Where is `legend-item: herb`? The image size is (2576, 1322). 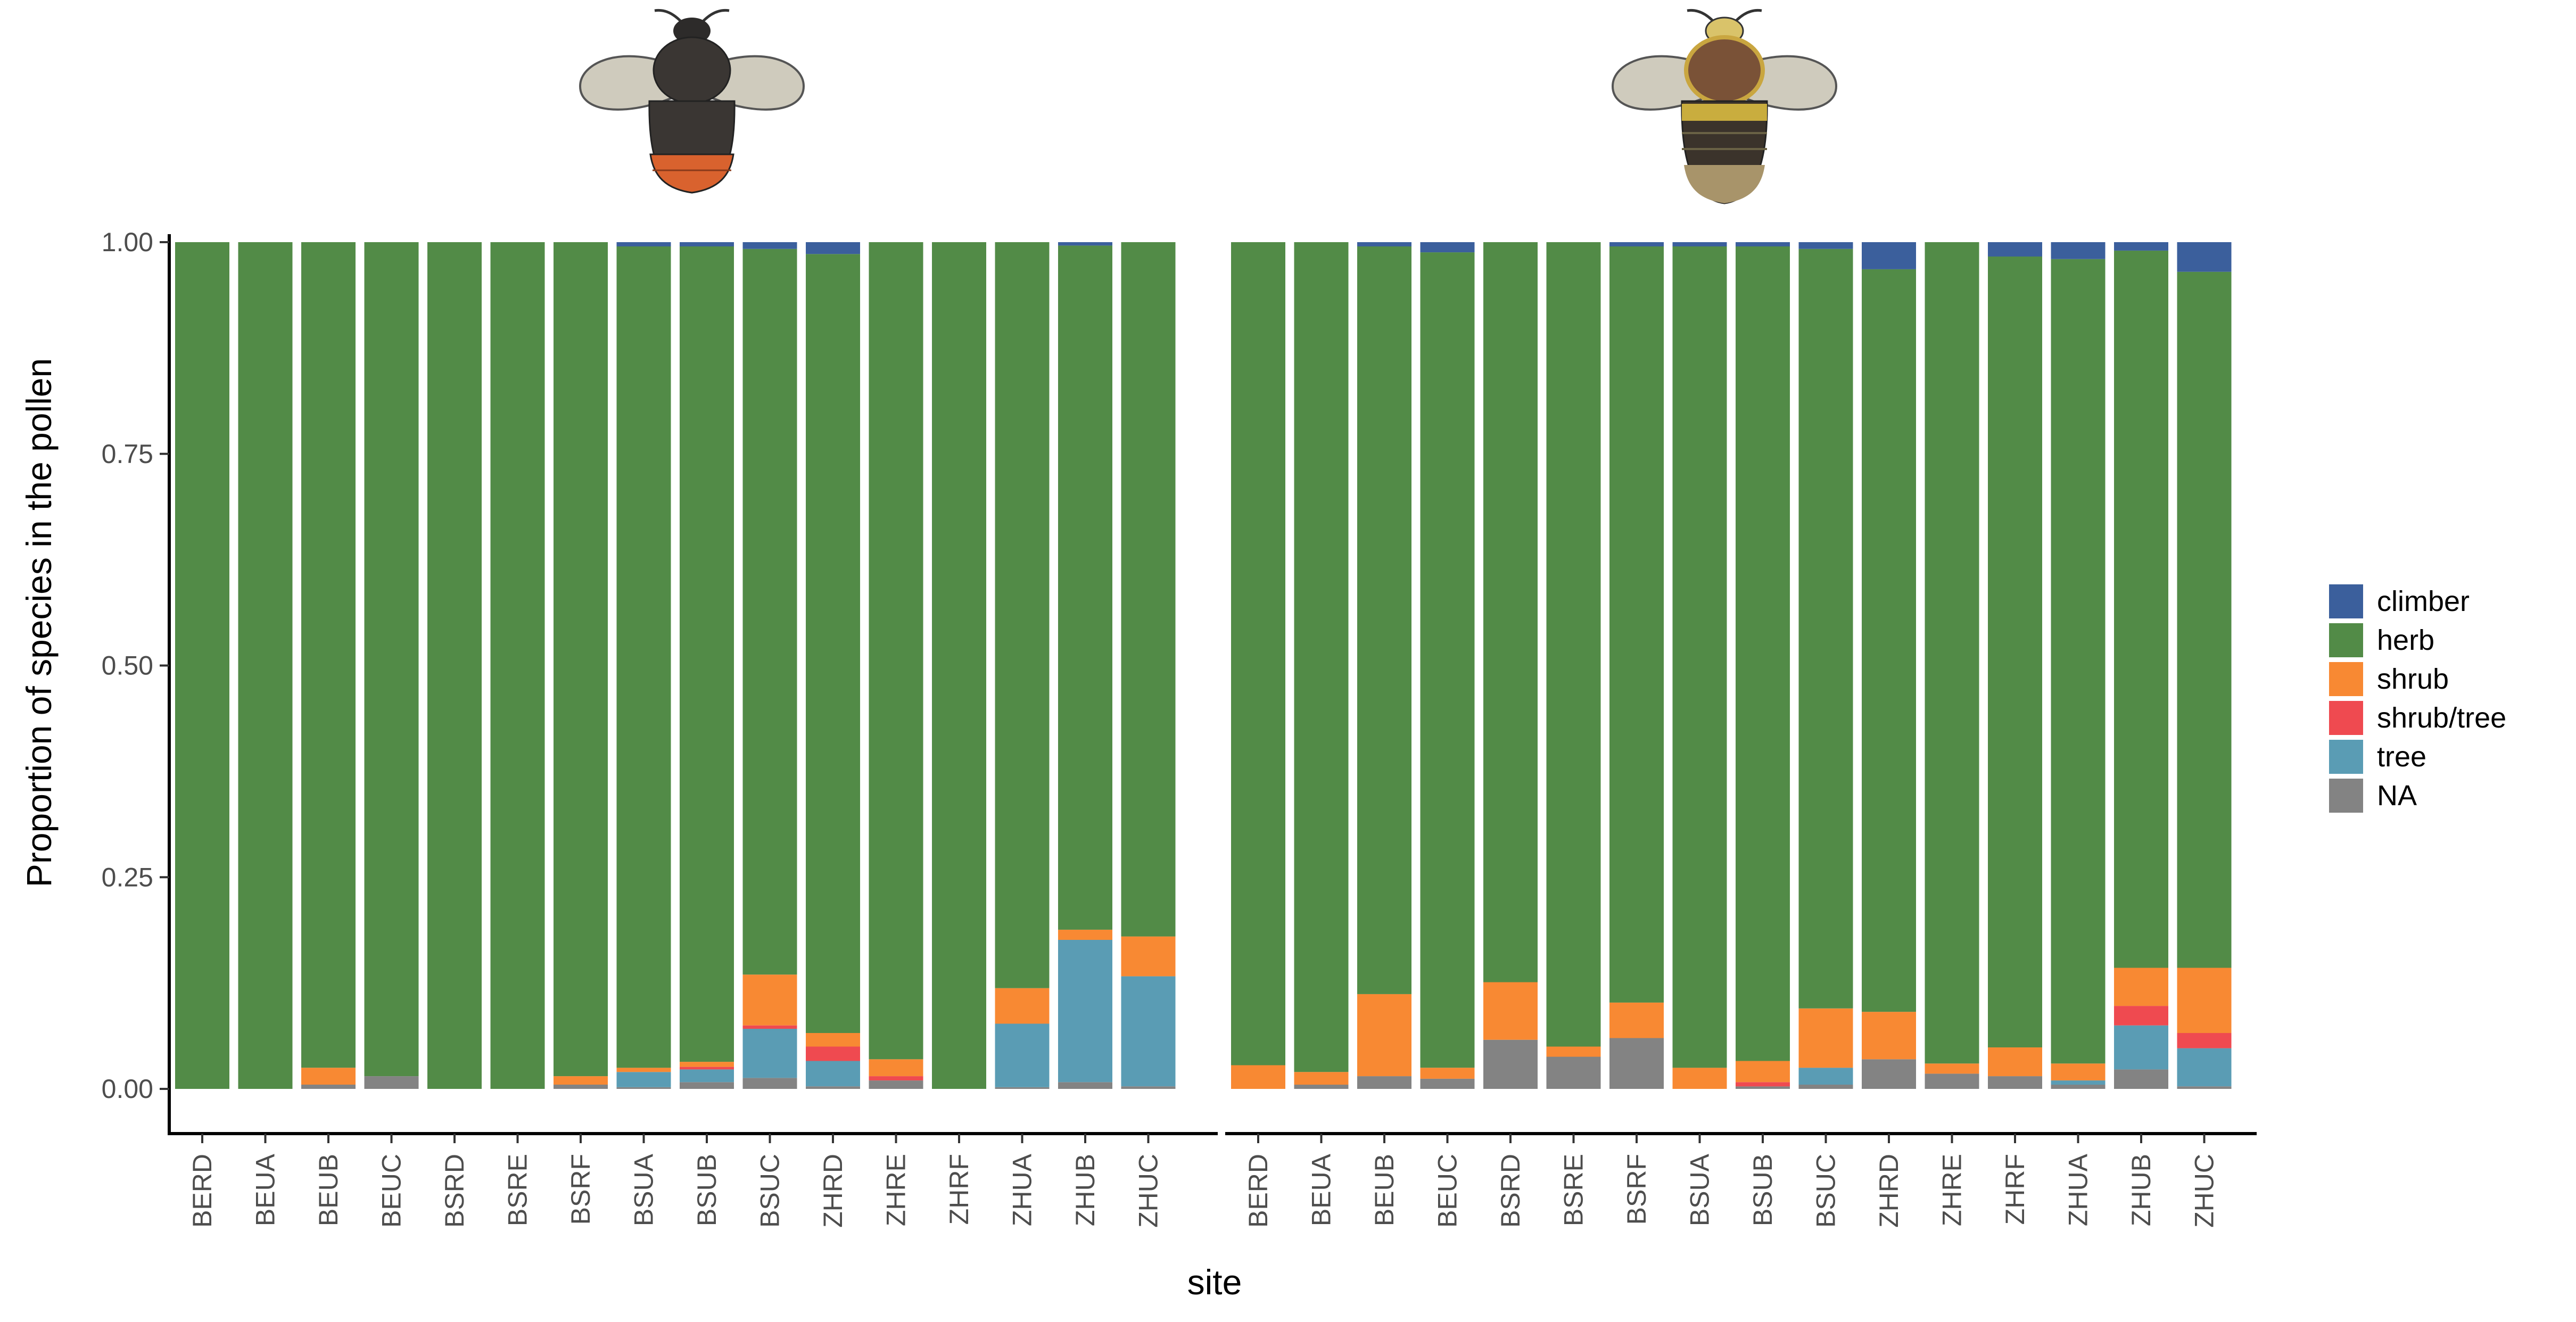
legend-item: herb is located at coordinates (2381, 640).